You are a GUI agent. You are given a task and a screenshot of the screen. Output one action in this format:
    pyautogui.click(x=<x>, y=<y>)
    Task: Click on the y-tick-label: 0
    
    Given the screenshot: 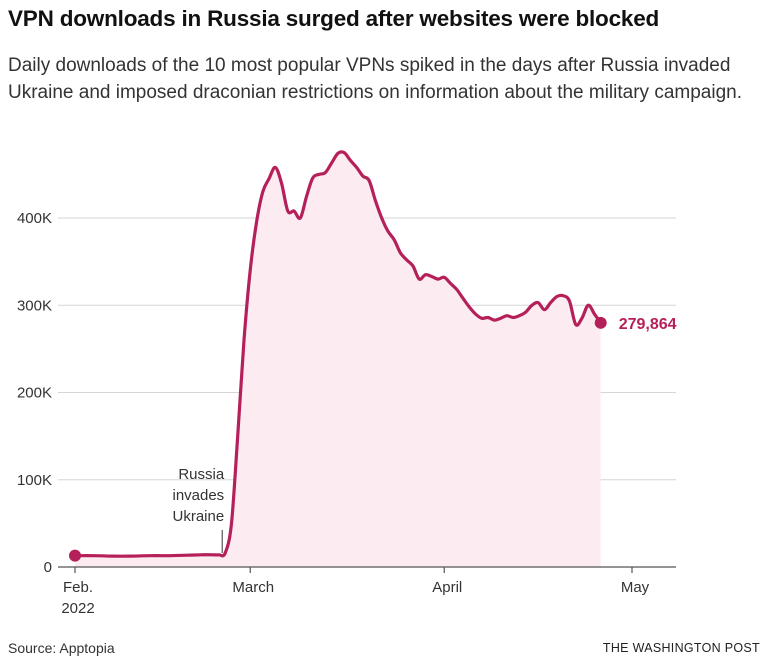 What is the action you would take?
    pyautogui.click(x=48, y=567)
    